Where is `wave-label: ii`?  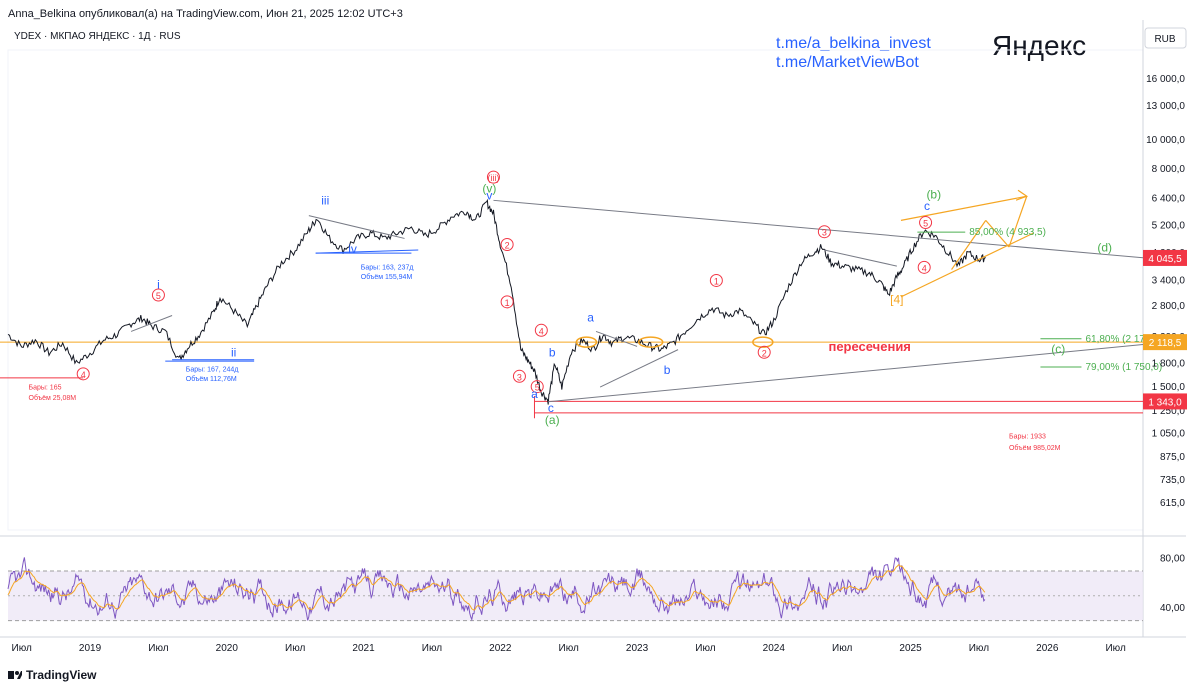 wave-label: ii is located at coordinates (233, 352).